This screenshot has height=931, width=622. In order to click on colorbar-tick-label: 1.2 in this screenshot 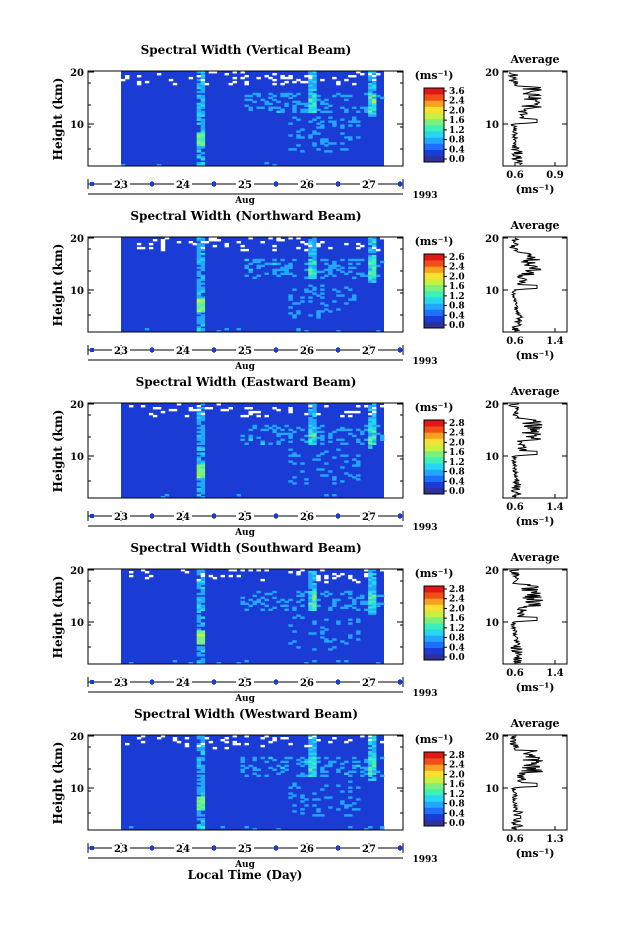, I will do `click(457, 131)`.